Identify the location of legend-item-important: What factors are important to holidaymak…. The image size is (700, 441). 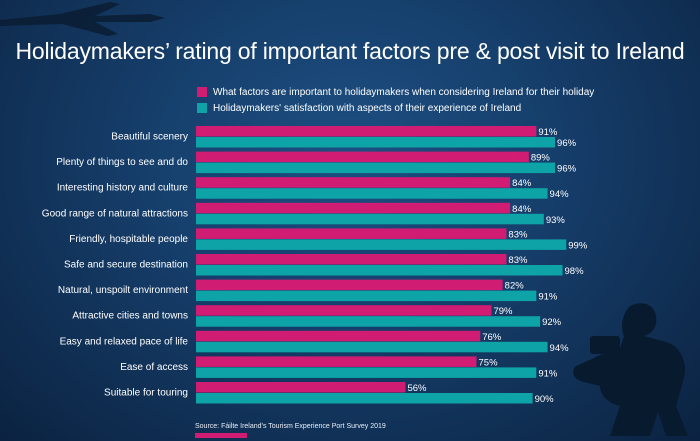
(395, 92).